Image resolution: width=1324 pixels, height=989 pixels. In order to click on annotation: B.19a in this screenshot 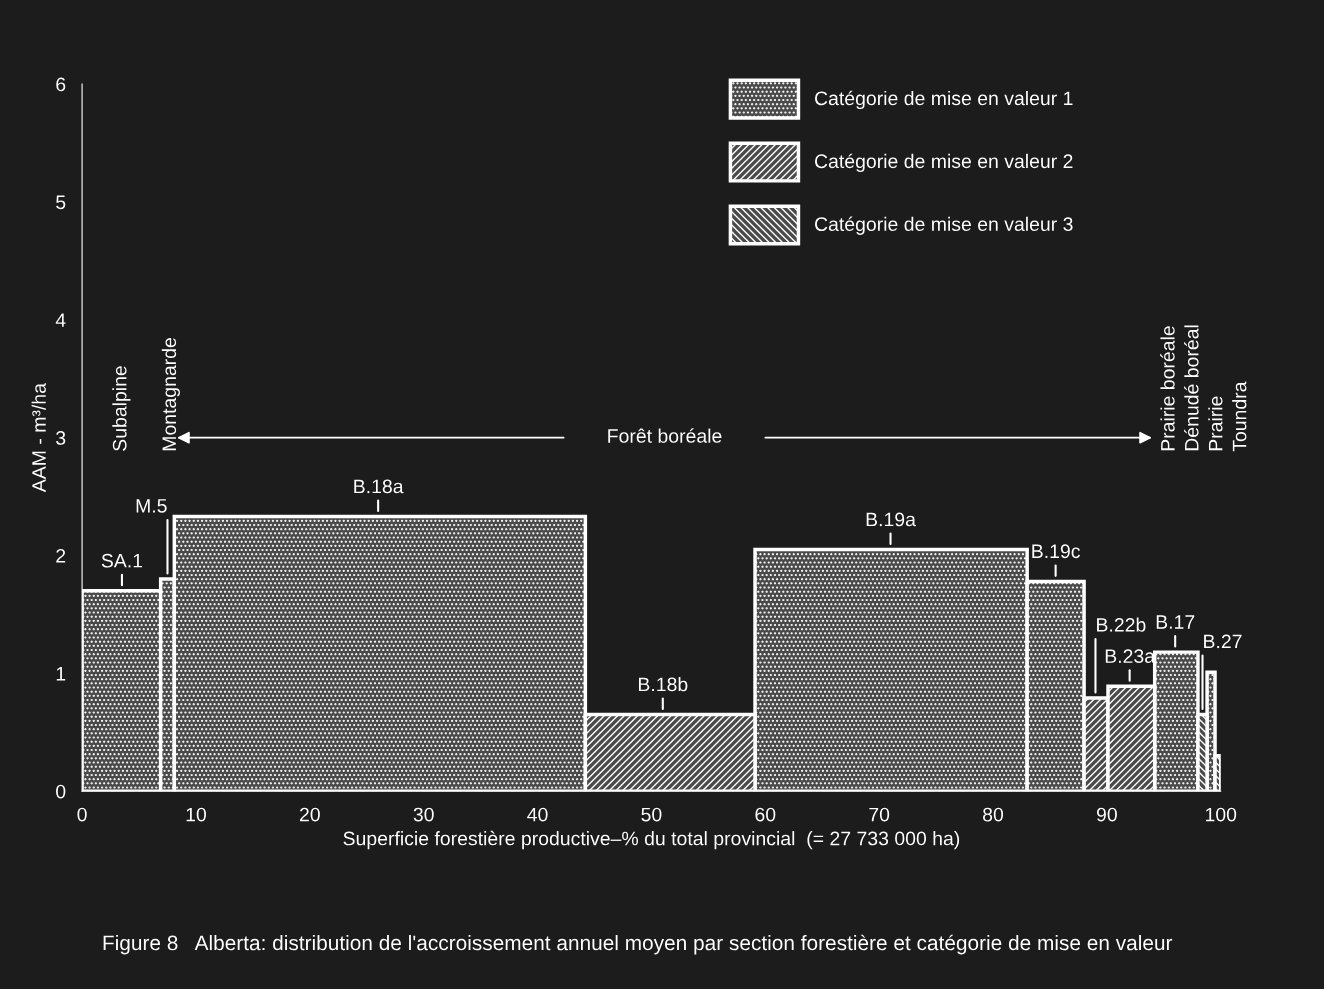, I will do `click(891, 519)`.